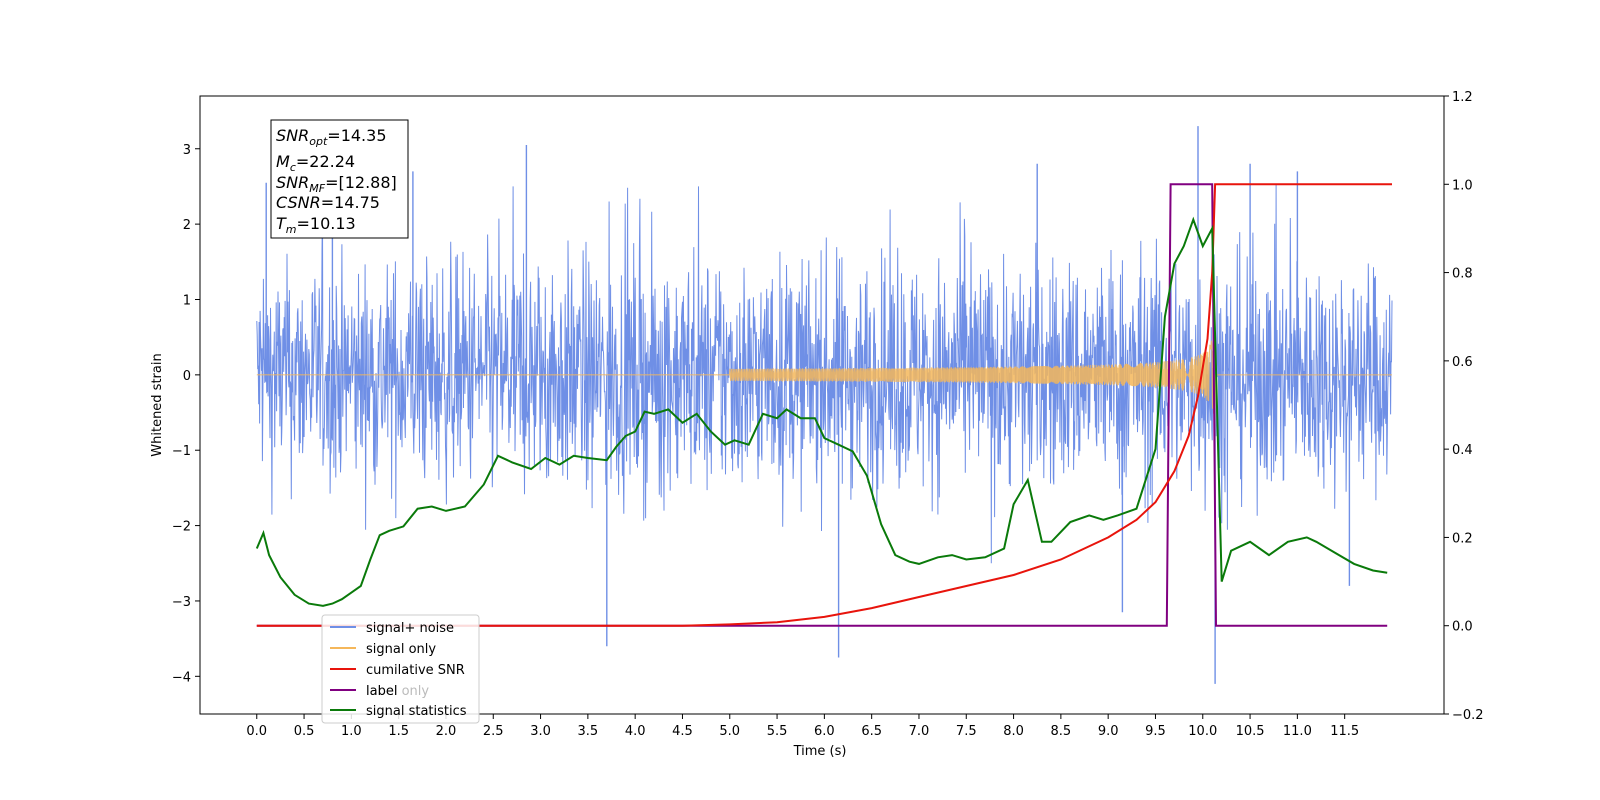 Image resolution: width=1600 pixels, height=800 pixels. Describe the element at coordinates (336, 184) in the screenshot. I see `info-snr-mf: SNRMF=[12.88]` at that location.